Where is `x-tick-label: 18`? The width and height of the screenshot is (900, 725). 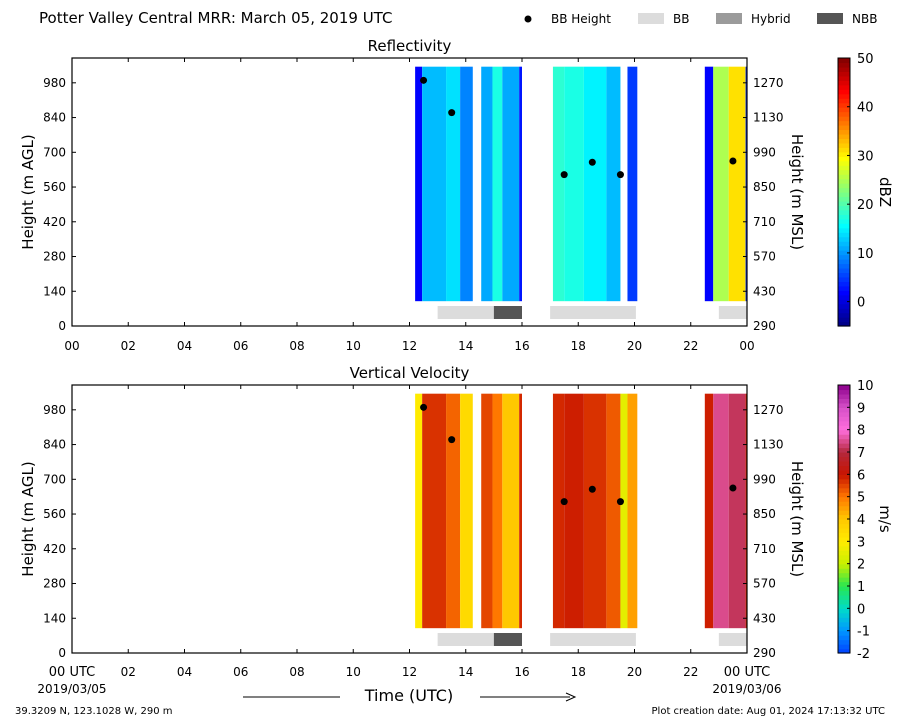
x-tick-label: 18 is located at coordinates (578, 672).